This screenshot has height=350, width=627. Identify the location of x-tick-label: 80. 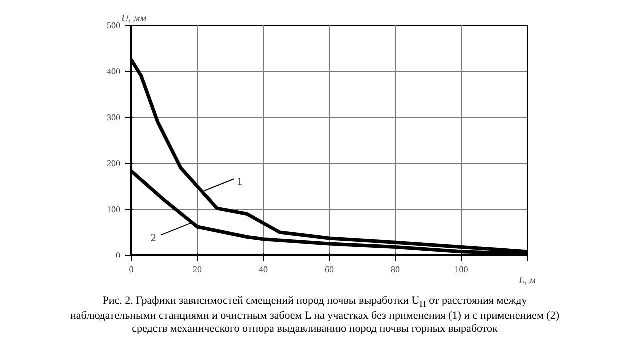
(395, 269).